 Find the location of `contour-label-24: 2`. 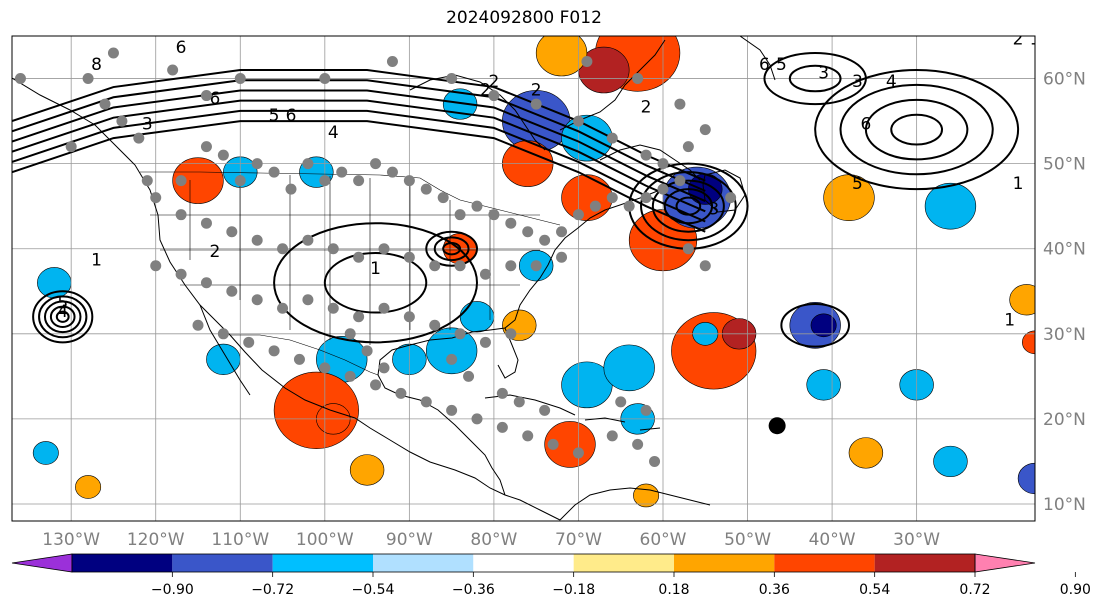

contour-label-24: 2 is located at coordinates (536, 91).